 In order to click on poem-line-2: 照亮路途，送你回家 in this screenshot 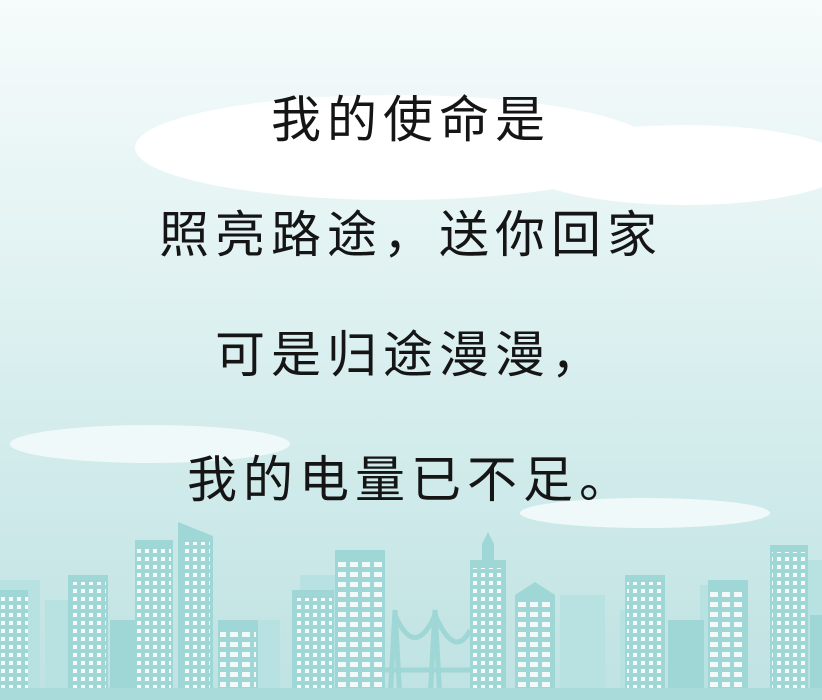, I will do `click(411, 235)`.